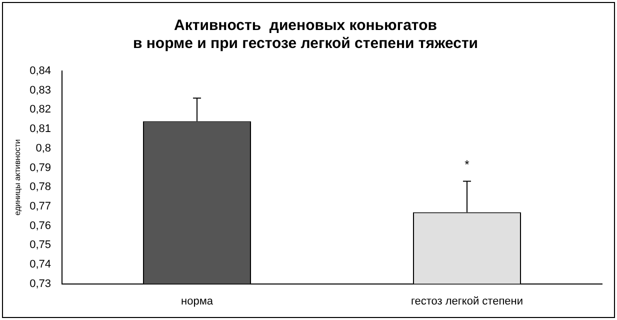  Describe the element at coordinates (41, 110) in the screenshot. I see `y-tick-label: 0,82` at that location.